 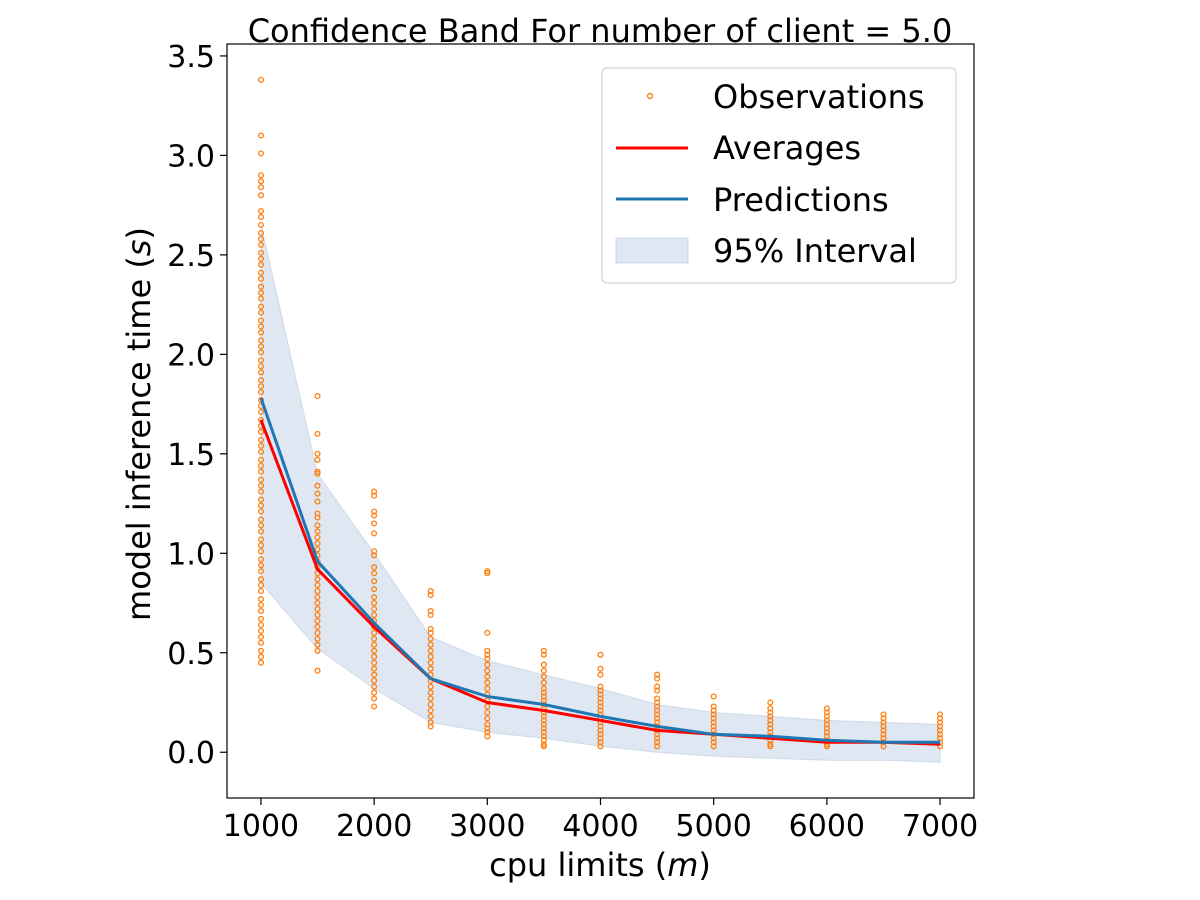 I want to click on legend-averages-label: Averages, so click(x=787, y=148).